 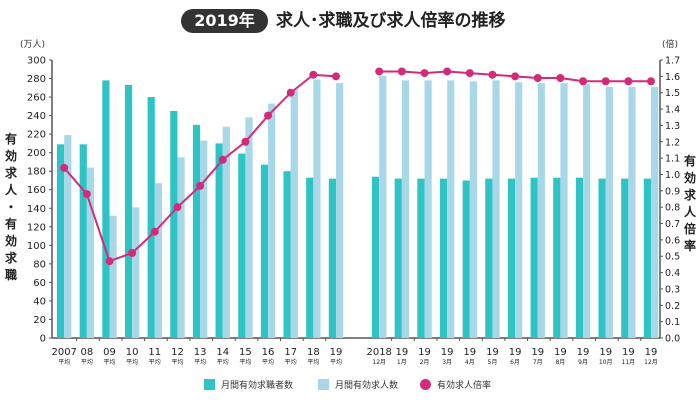 What do you see at coordinates (690, 204) in the screenshot?
I see `right-axis-title: 有効求人倍率` at bounding box center [690, 204].